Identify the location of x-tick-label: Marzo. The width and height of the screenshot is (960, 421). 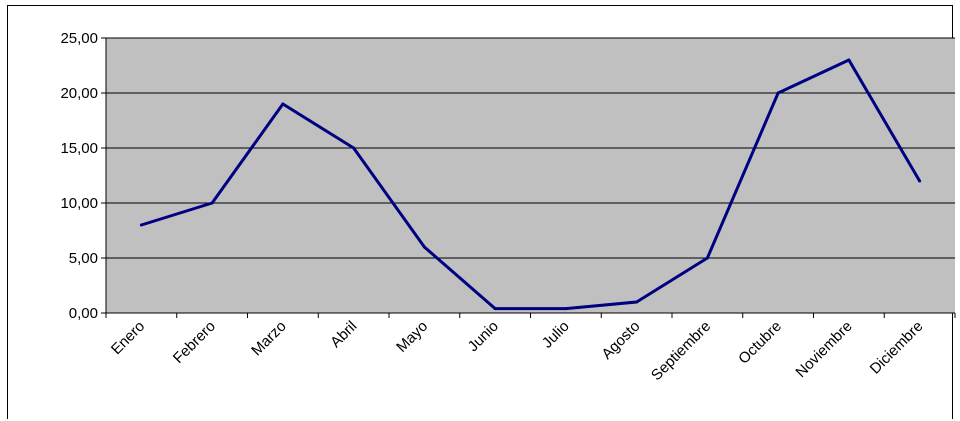
(268, 338).